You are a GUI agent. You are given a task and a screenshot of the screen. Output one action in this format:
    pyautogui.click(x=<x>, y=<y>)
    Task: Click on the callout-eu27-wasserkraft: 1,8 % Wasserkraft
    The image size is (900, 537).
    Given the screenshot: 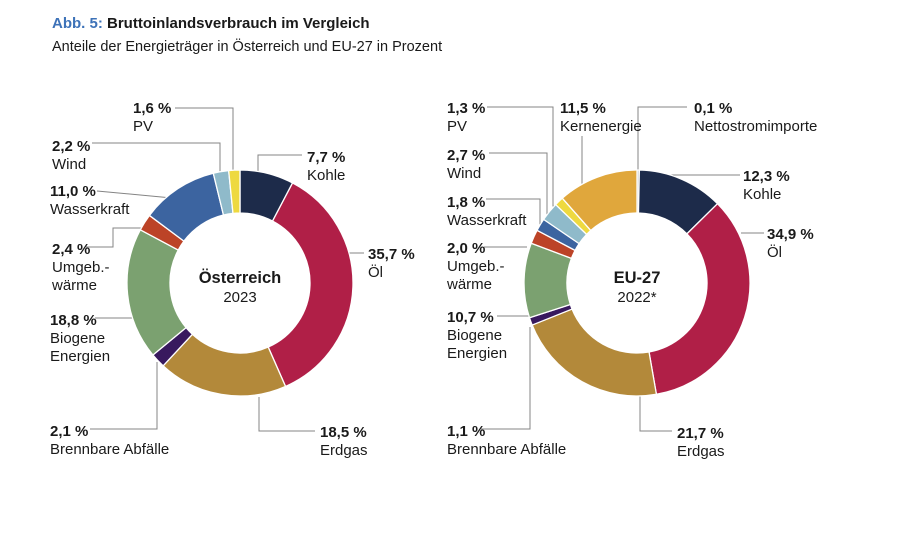 What is the action you would take?
    pyautogui.click(x=486, y=212)
    